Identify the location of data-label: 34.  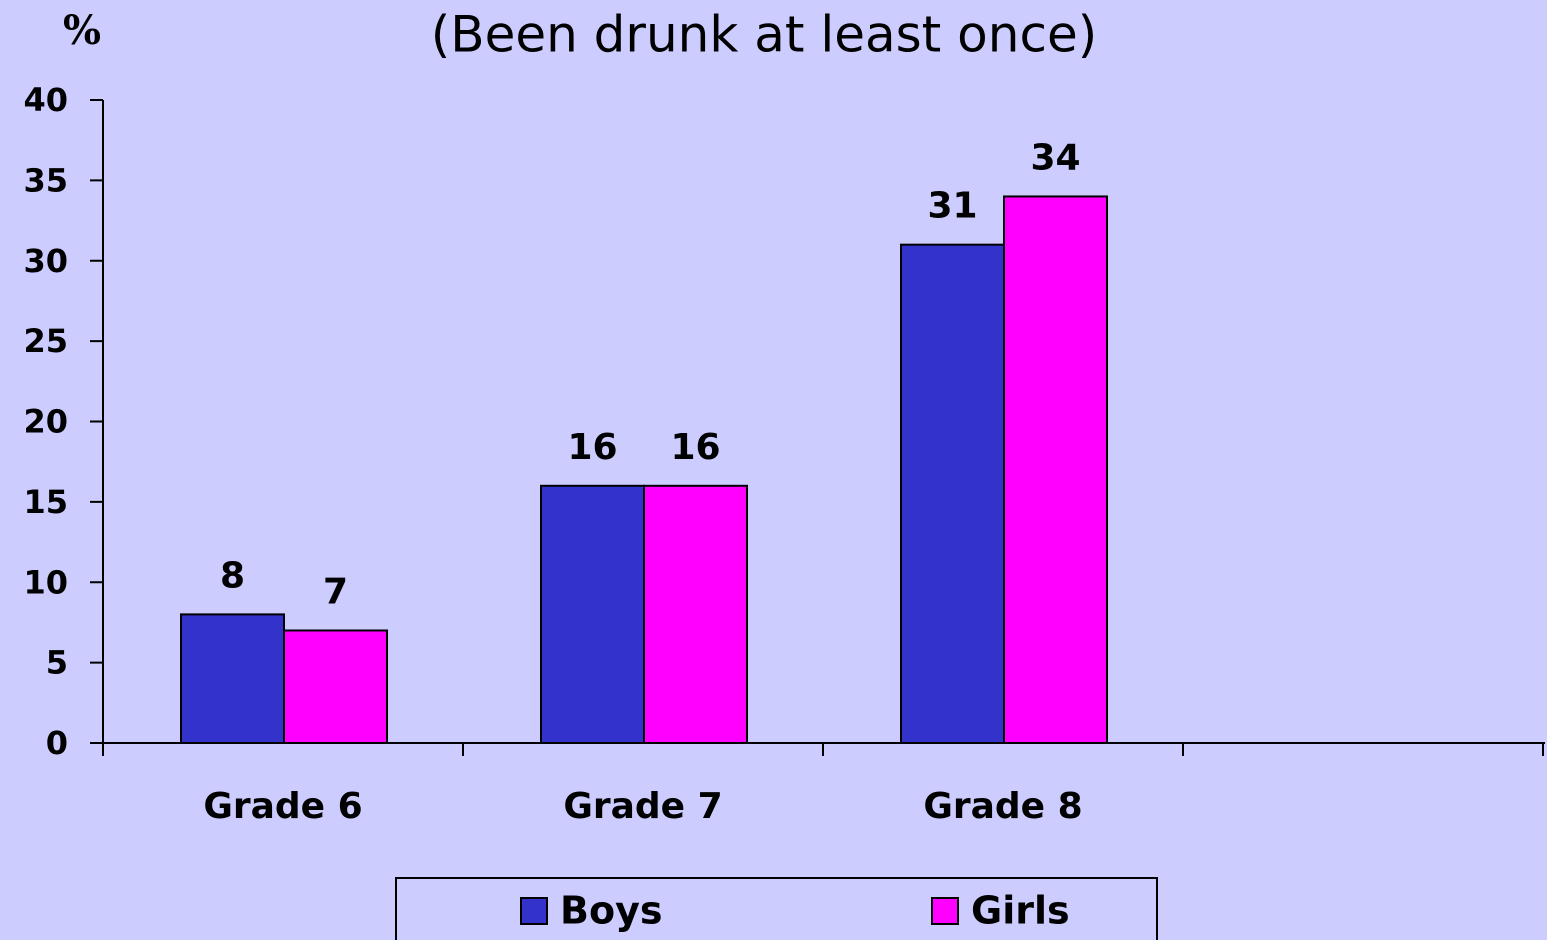
(1055, 157).